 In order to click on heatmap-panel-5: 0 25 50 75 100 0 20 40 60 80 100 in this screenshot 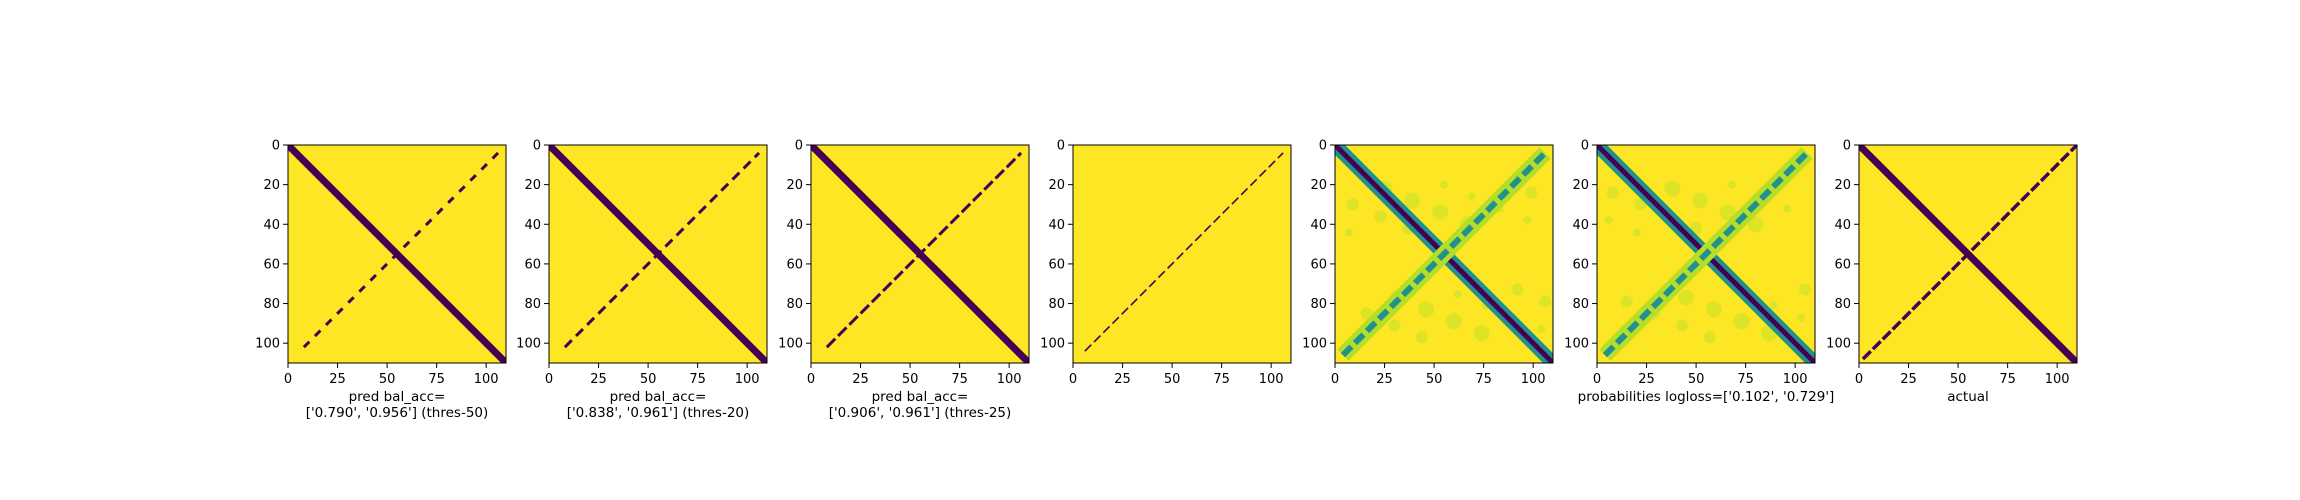, I will do `click(1428, 263)`.